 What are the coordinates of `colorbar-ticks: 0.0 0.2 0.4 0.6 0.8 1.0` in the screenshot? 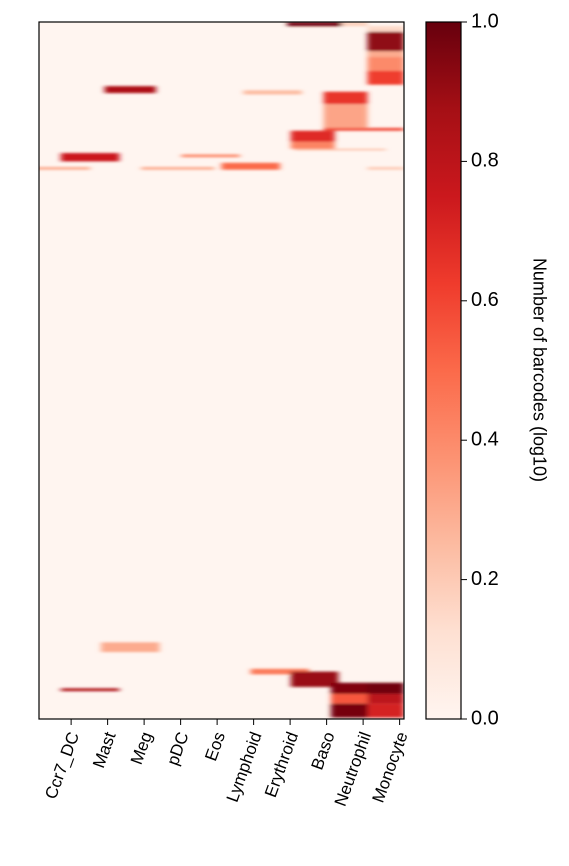 It's located at (480, 369).